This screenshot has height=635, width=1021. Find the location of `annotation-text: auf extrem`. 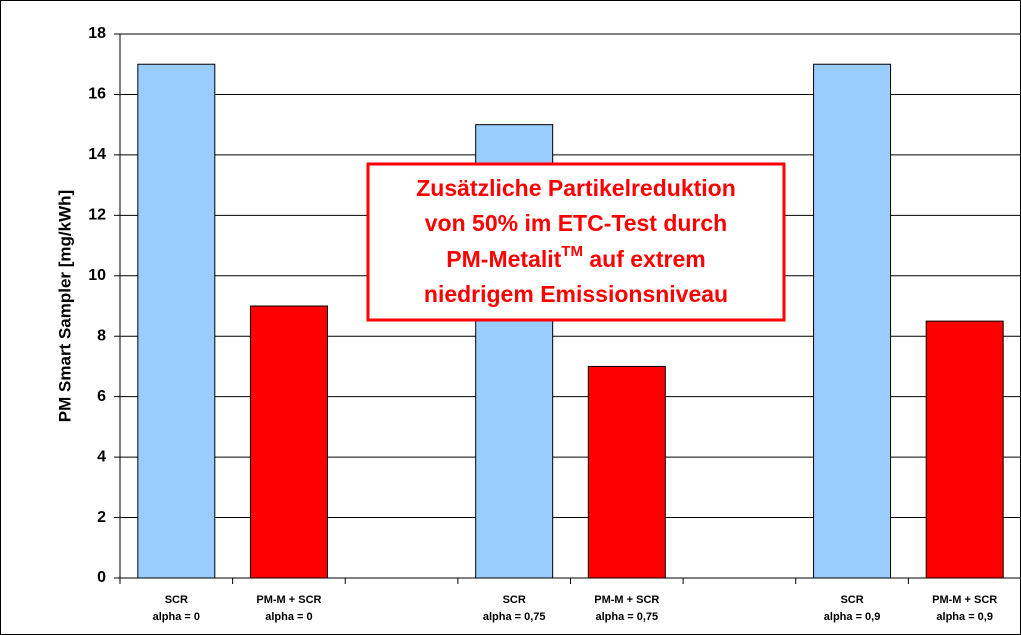

annotation-text: auf extrem is located at coordinates (644, 259).